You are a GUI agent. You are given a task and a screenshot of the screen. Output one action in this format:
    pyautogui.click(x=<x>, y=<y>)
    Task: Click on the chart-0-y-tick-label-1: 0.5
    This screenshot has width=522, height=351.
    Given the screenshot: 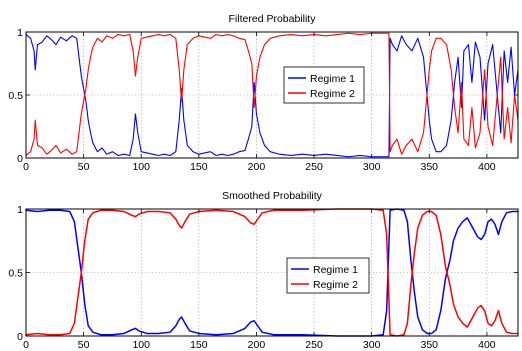 What is the action you would take?
    pyautogui.click(x=15, y=96)
    